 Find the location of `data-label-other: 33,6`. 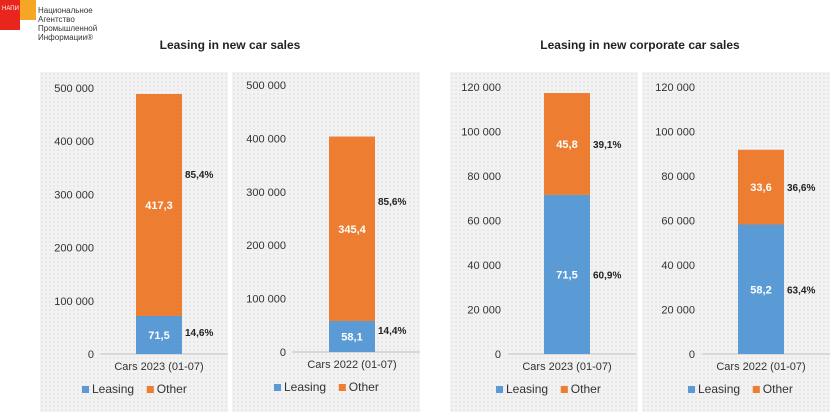

data-label-other: 33,6 is located at coordinates (760, 188).